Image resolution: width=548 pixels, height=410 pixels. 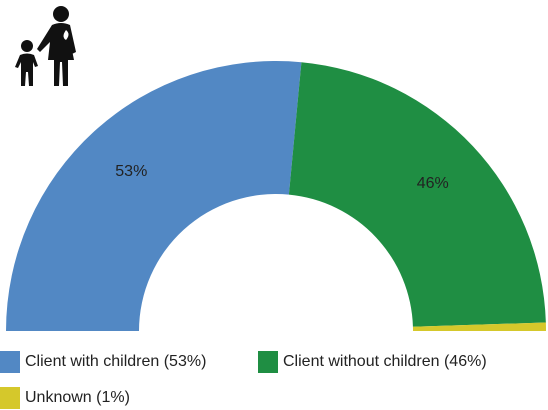 I want to click on data-label: 46%, so click(x=433, y=183).